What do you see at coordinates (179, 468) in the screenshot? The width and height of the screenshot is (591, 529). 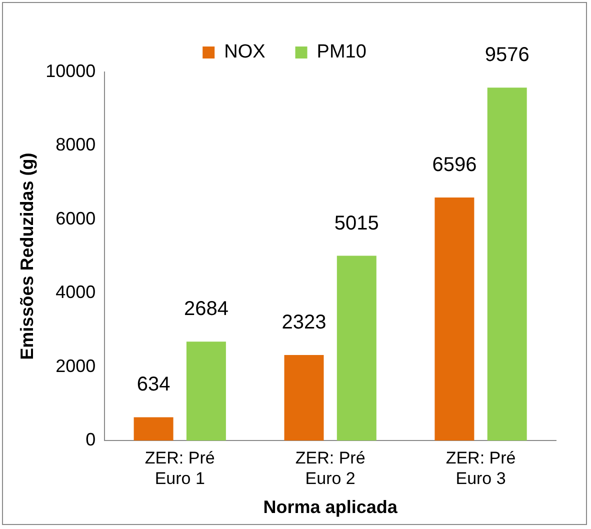 I see `x-tick-label: ZER: Pré Euro 1` at bounding box center [179, 468].